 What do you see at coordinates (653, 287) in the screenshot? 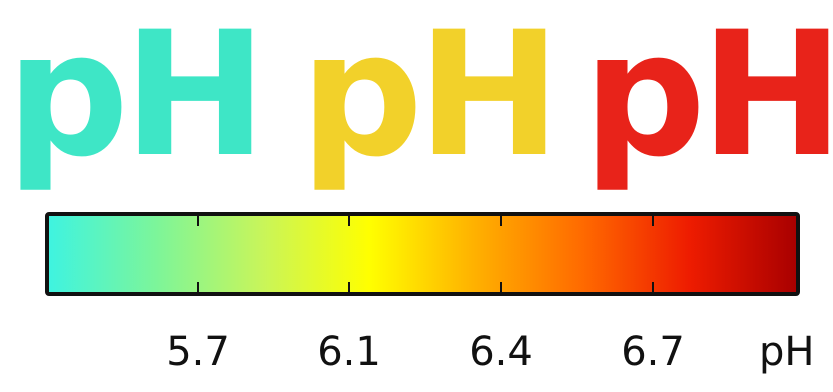
I see `tick-mark-6-7-bottom` at bounding box center [653, 287].